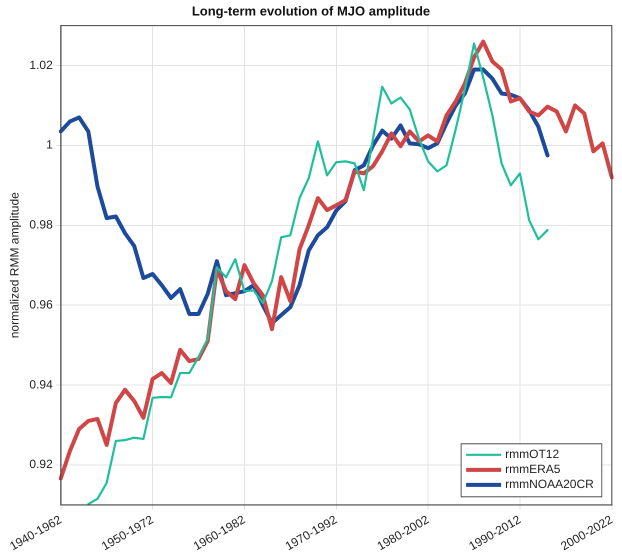 The height and width of the screenshot is (557, 622). I want to click on legend-label: rmmOT12, so click(532, 454).